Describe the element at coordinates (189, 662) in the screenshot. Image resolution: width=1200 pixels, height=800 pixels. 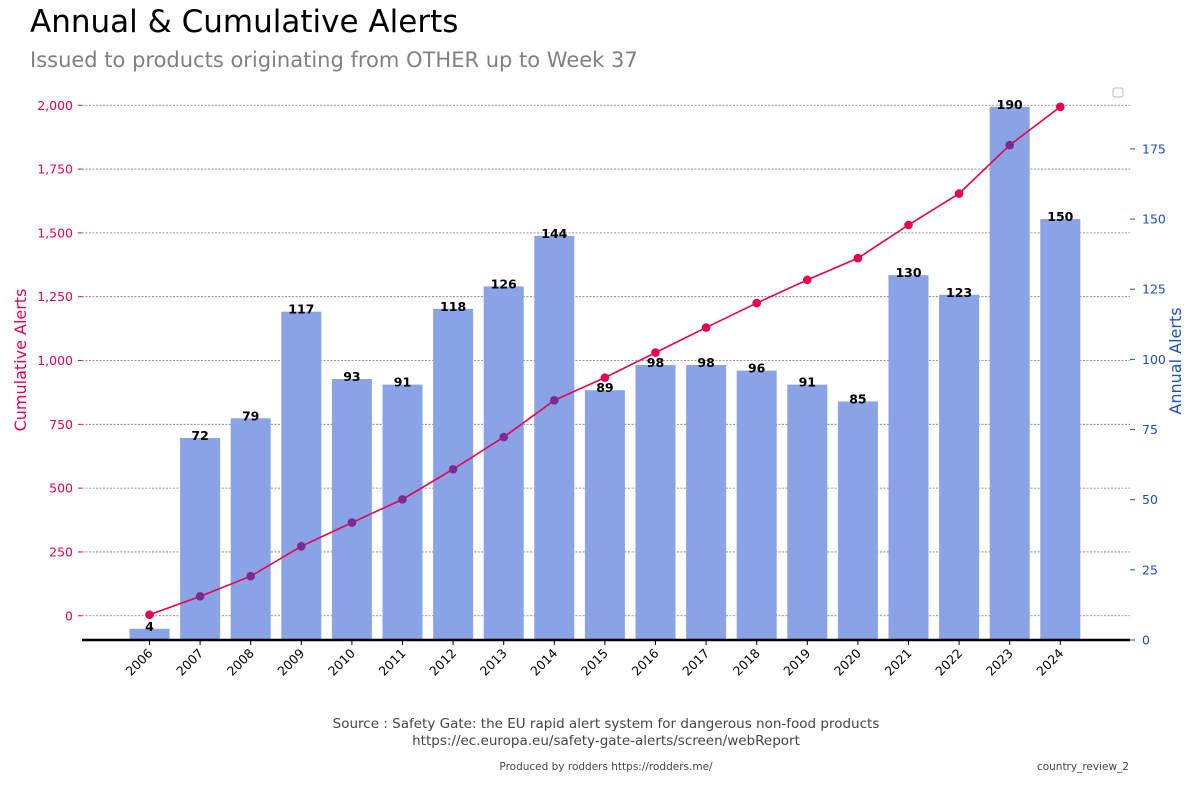
I see `x-tick-label: 2007` at that location.